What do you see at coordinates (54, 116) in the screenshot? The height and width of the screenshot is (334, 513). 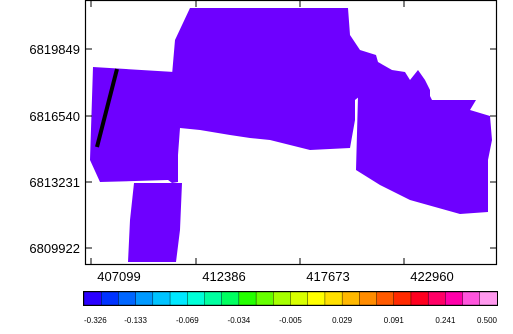 I see `y-tick-label: 6816540` at bounding box center [54, 116].